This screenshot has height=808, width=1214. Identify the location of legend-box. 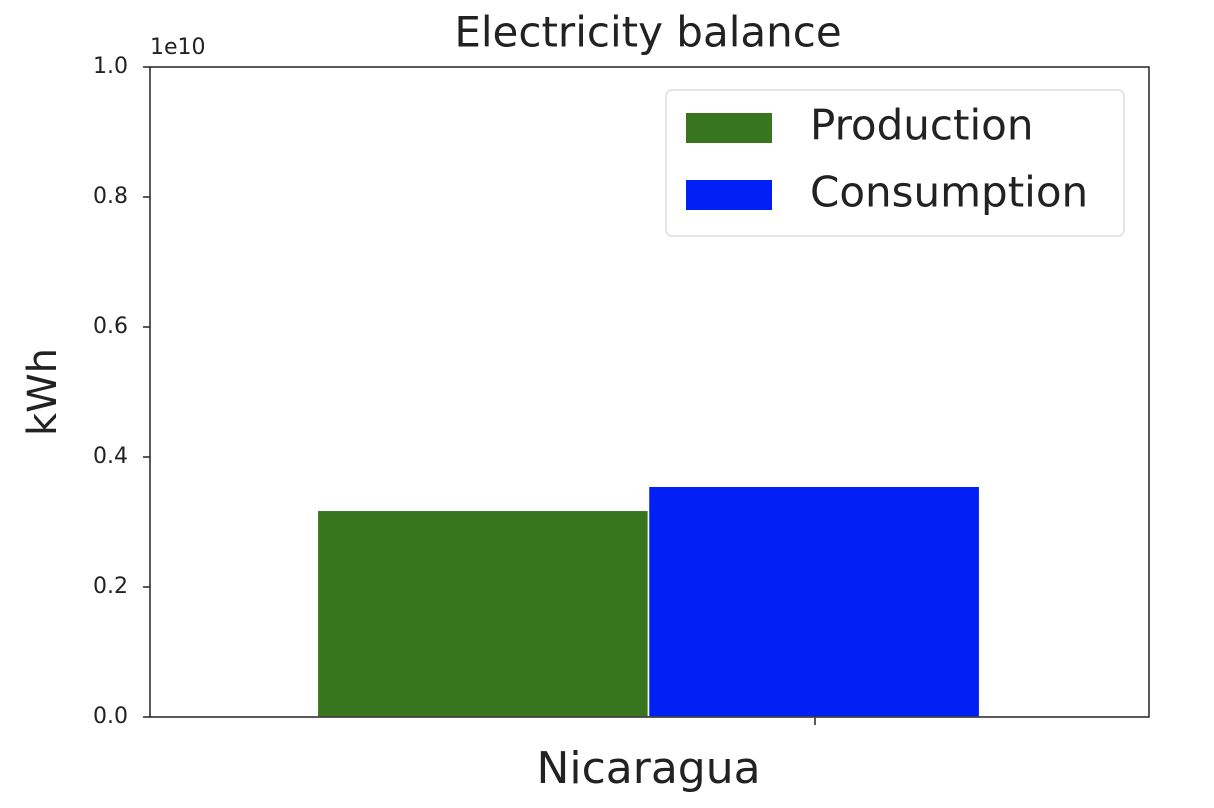
(895, 163).